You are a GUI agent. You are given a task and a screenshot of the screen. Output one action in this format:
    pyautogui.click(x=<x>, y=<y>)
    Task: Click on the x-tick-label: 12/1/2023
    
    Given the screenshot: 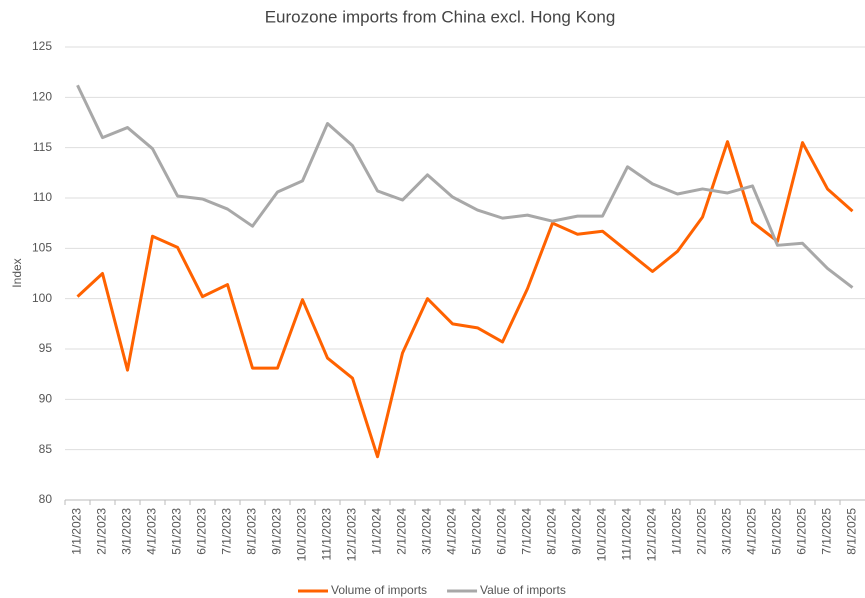 What is the action you would take?
    pyautogui.click(x=352, y=535)
    